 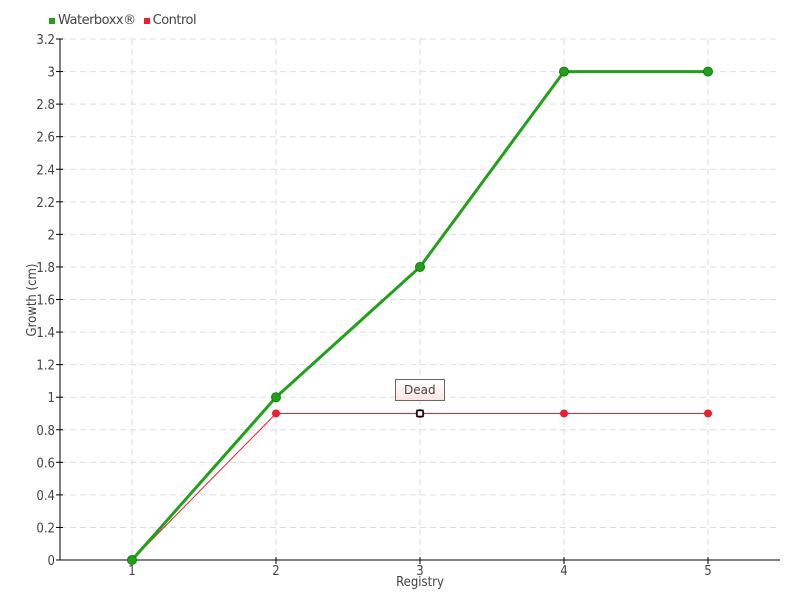 What do you see at coordinates (51, 235) in the screenshot?
I see `y-tick-label: 2` at bounding box center [51, 235].